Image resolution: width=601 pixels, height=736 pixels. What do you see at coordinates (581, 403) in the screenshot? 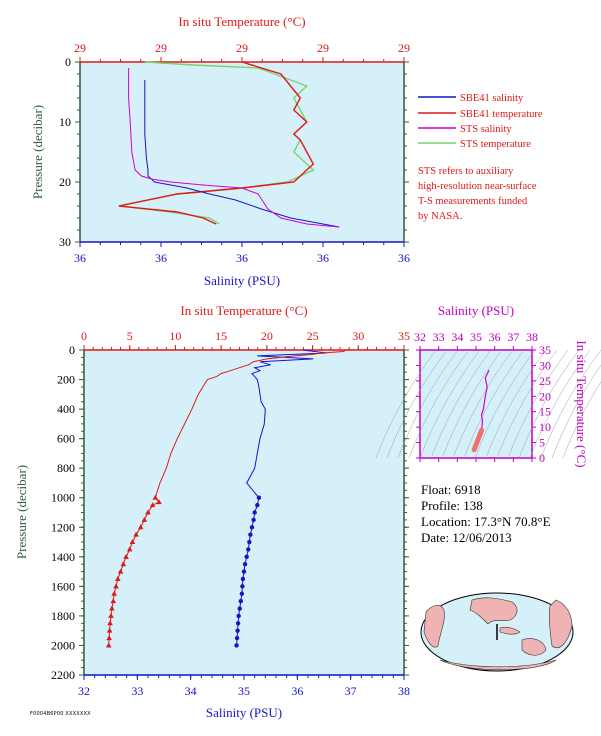
I see `ts-inset-y-axis-title: In situ Temperature (°C)` at bounding box center [581, 403].